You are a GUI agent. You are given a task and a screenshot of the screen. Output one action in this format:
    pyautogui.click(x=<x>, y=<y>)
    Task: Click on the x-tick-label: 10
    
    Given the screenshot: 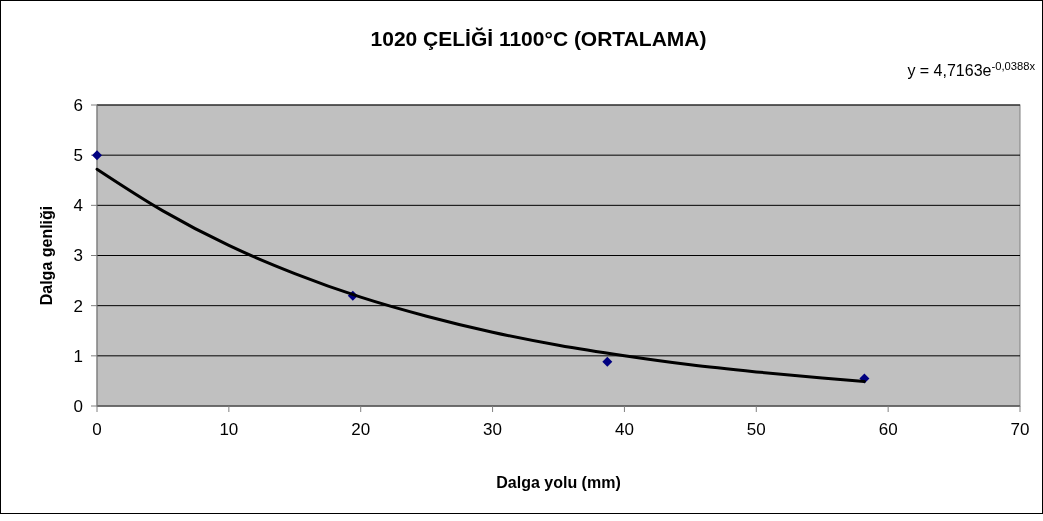 What is the action you would take?
    pyautogui.click(x=229, y=429)
    